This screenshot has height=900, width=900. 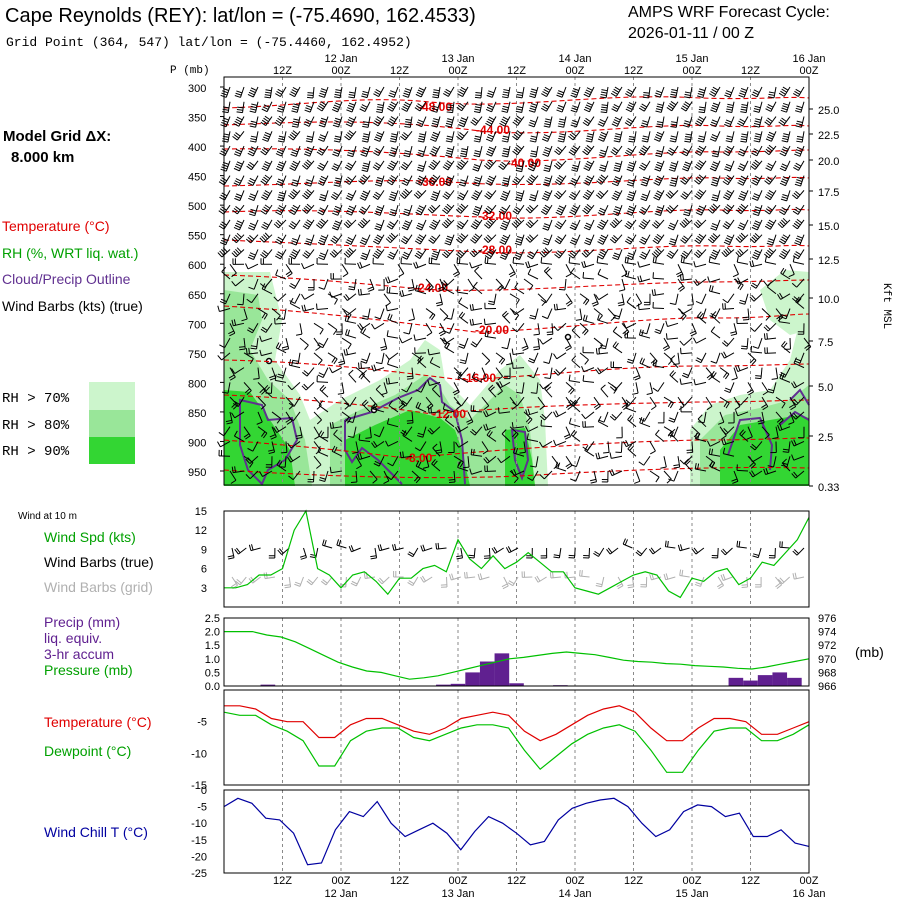 What do you see at coordinates (98, 722) in the screenshot?
I see `temp-panel-label: Temperature (°C)` at bounding box center [98, 722].